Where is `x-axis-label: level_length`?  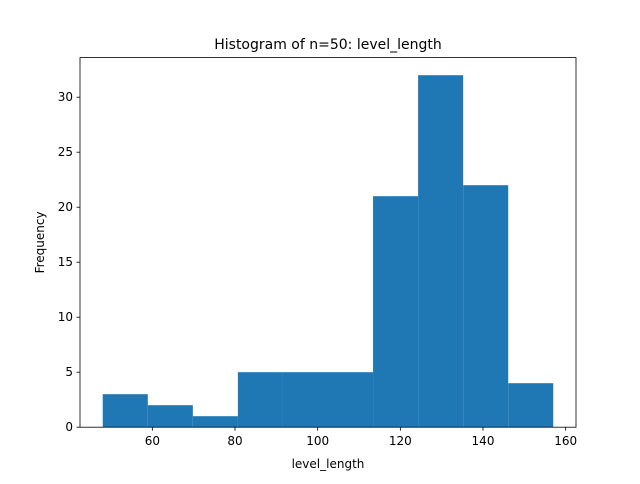
x-axis-label: level_length is located at coordinates (328, 464).